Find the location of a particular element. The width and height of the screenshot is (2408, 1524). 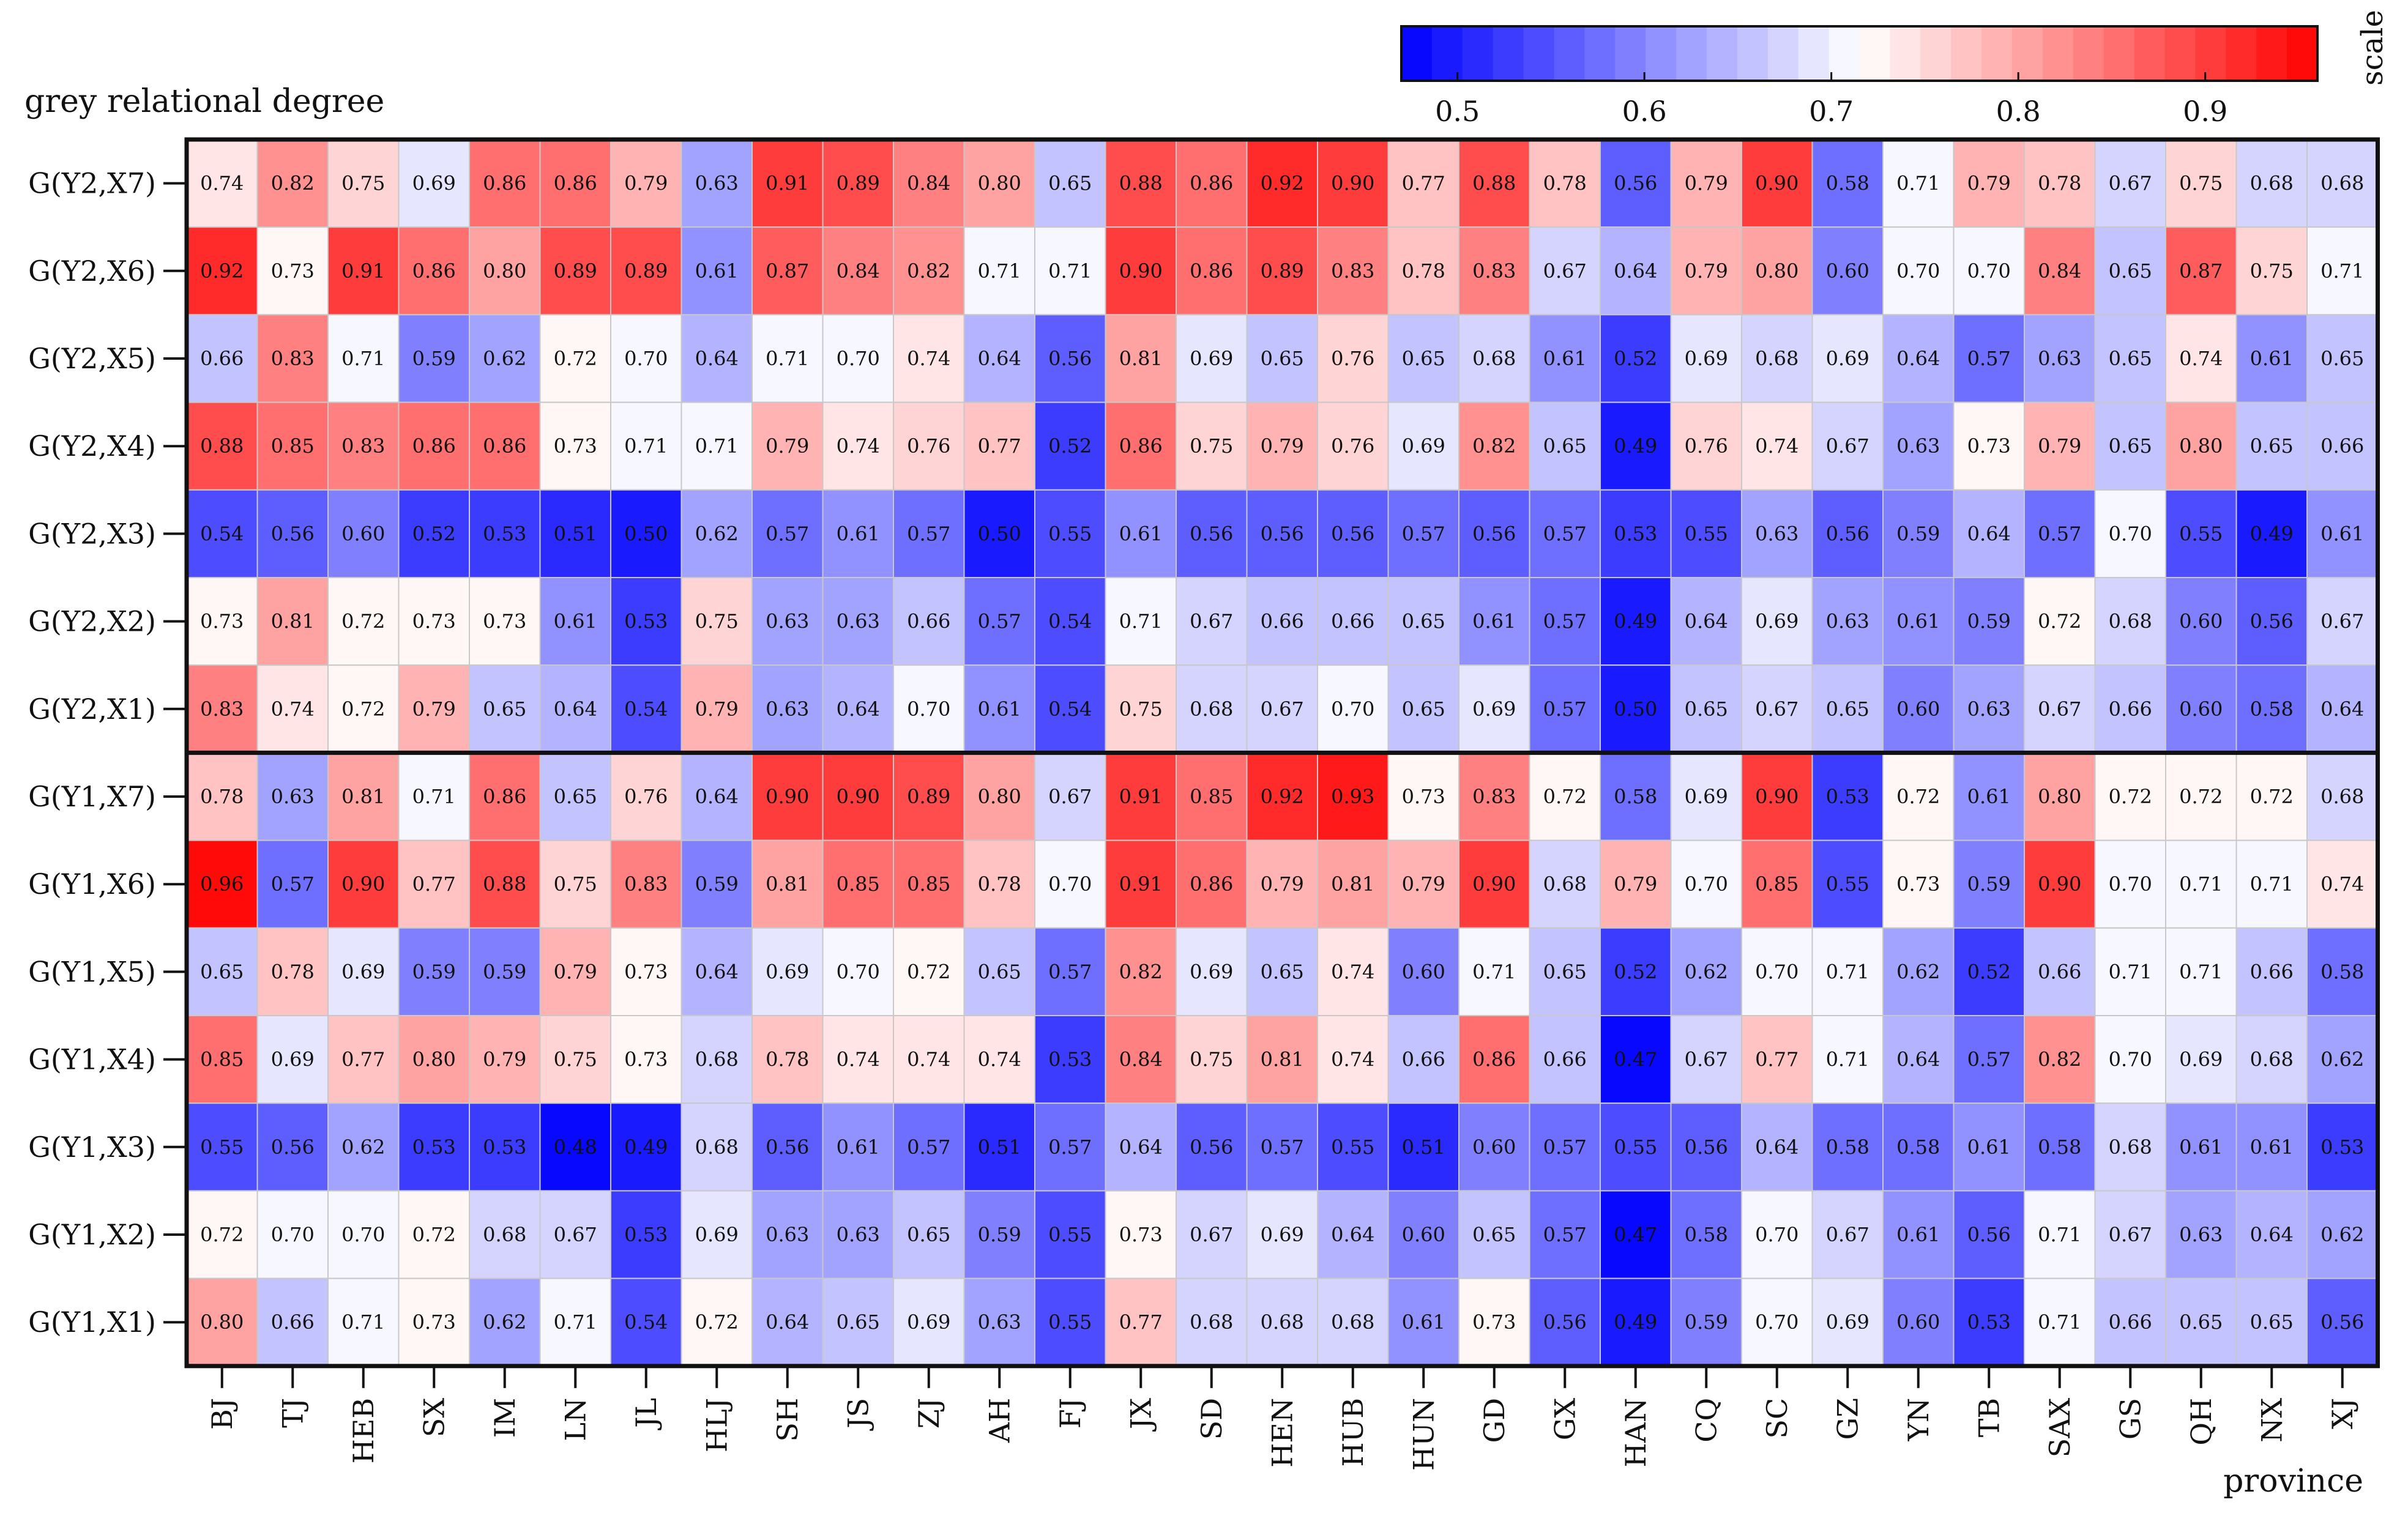

row-label: G(Y1,X1) is located at coordinates (92, 1322).